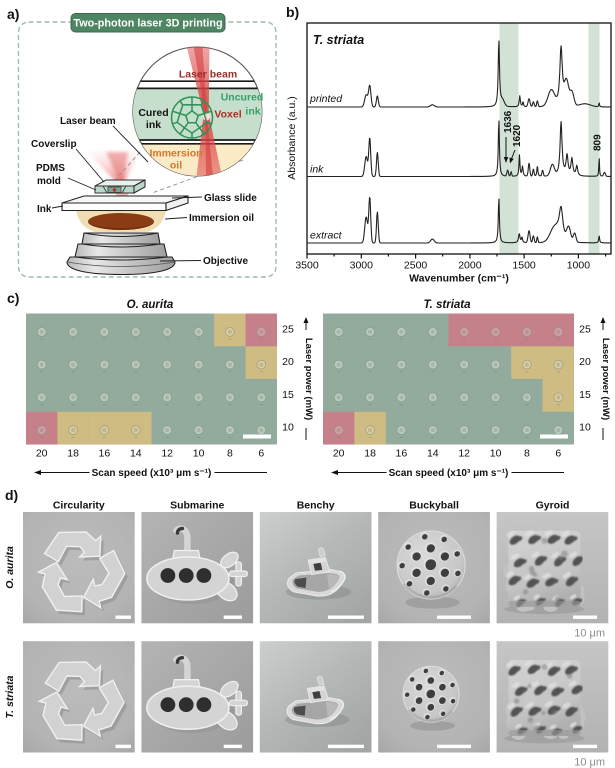  What do you see at coordinates (225, 261) in the screenshot?
I see `svg-text: Objective` at bounding box center [225, 261].